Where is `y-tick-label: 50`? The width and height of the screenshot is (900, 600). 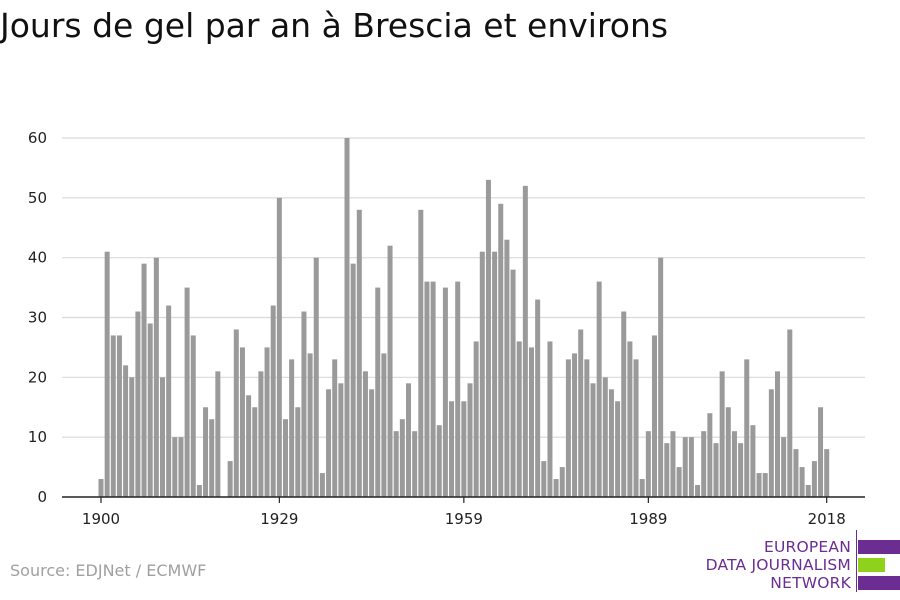 y-tick-label: 50 is located at coordinates (37, 198).